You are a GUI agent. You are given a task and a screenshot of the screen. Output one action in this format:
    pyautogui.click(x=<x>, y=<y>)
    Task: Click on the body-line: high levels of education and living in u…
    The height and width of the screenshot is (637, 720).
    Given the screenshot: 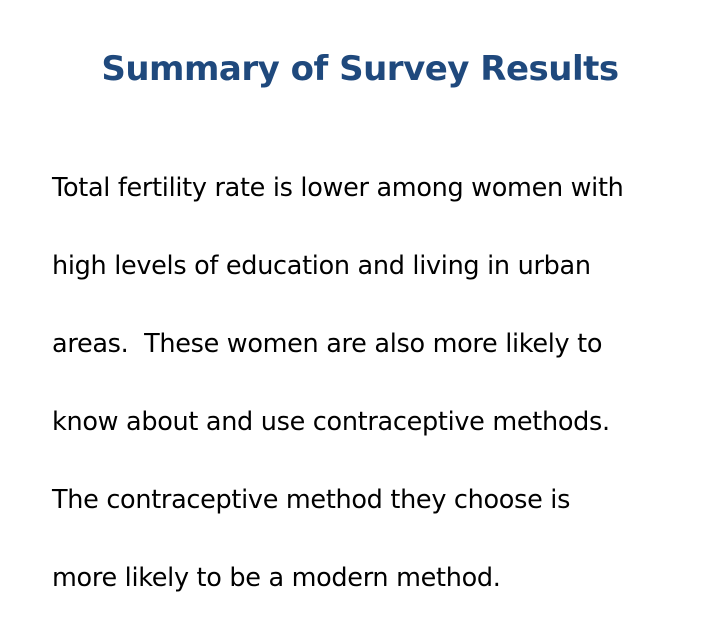 What is the action you would take?
    pyautogui.click(x=321, y=266)
    